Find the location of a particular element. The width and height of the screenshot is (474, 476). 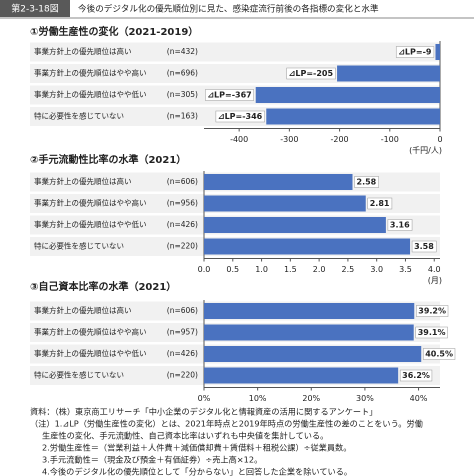

n-label: (n=305) is located at coordinates (182, 94).